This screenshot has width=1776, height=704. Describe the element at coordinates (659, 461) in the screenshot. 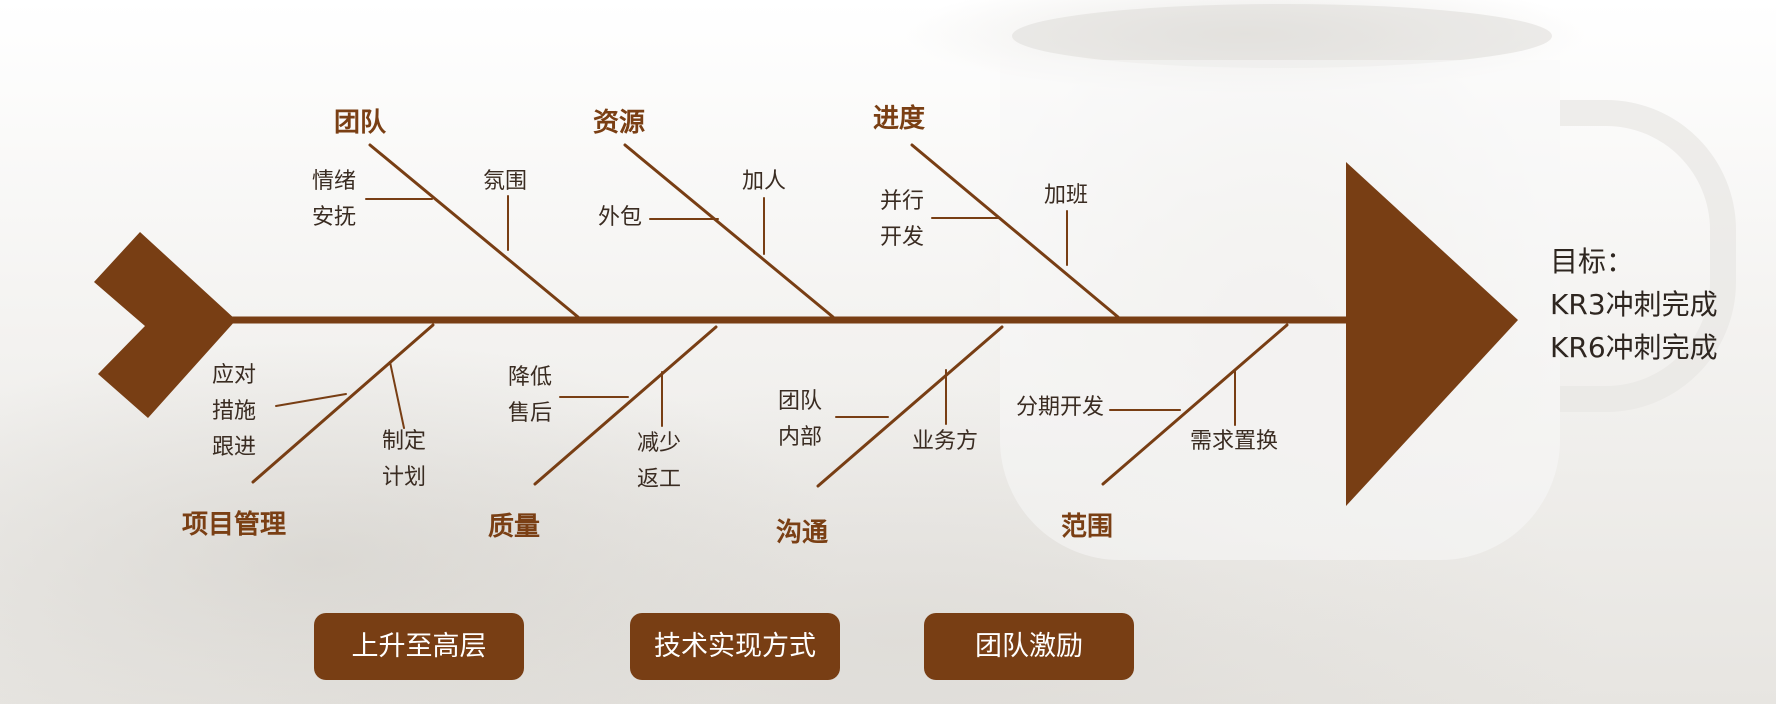

I see `cause-rework-label: 减少 返工` at that location.